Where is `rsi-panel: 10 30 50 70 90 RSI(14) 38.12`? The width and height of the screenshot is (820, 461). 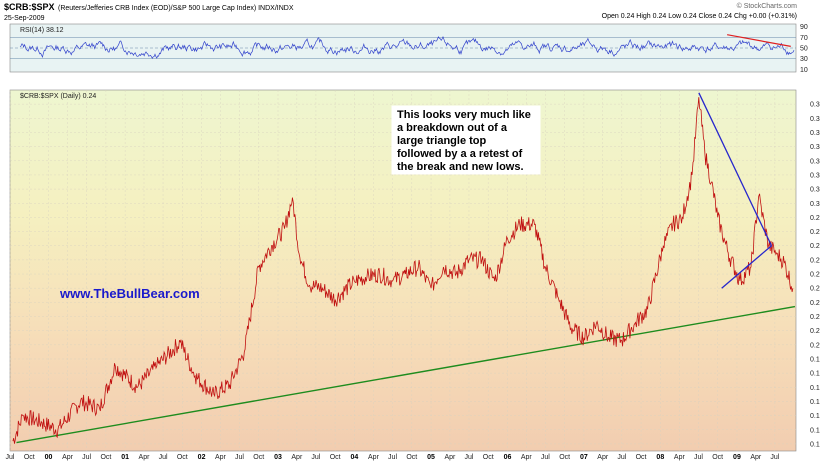 rsi-panel: 10 30 50 70 90 RSI(14) 38.12 is located at coordinates (408, 48).